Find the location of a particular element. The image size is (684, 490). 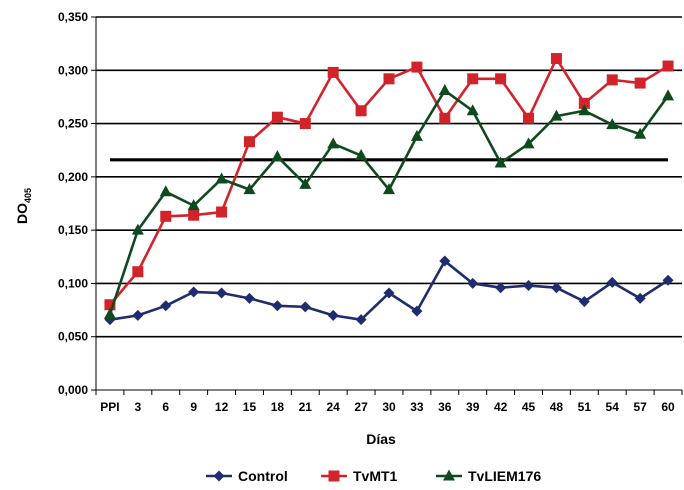

x-tick-label: 15 is located at coordinates (250, 407).